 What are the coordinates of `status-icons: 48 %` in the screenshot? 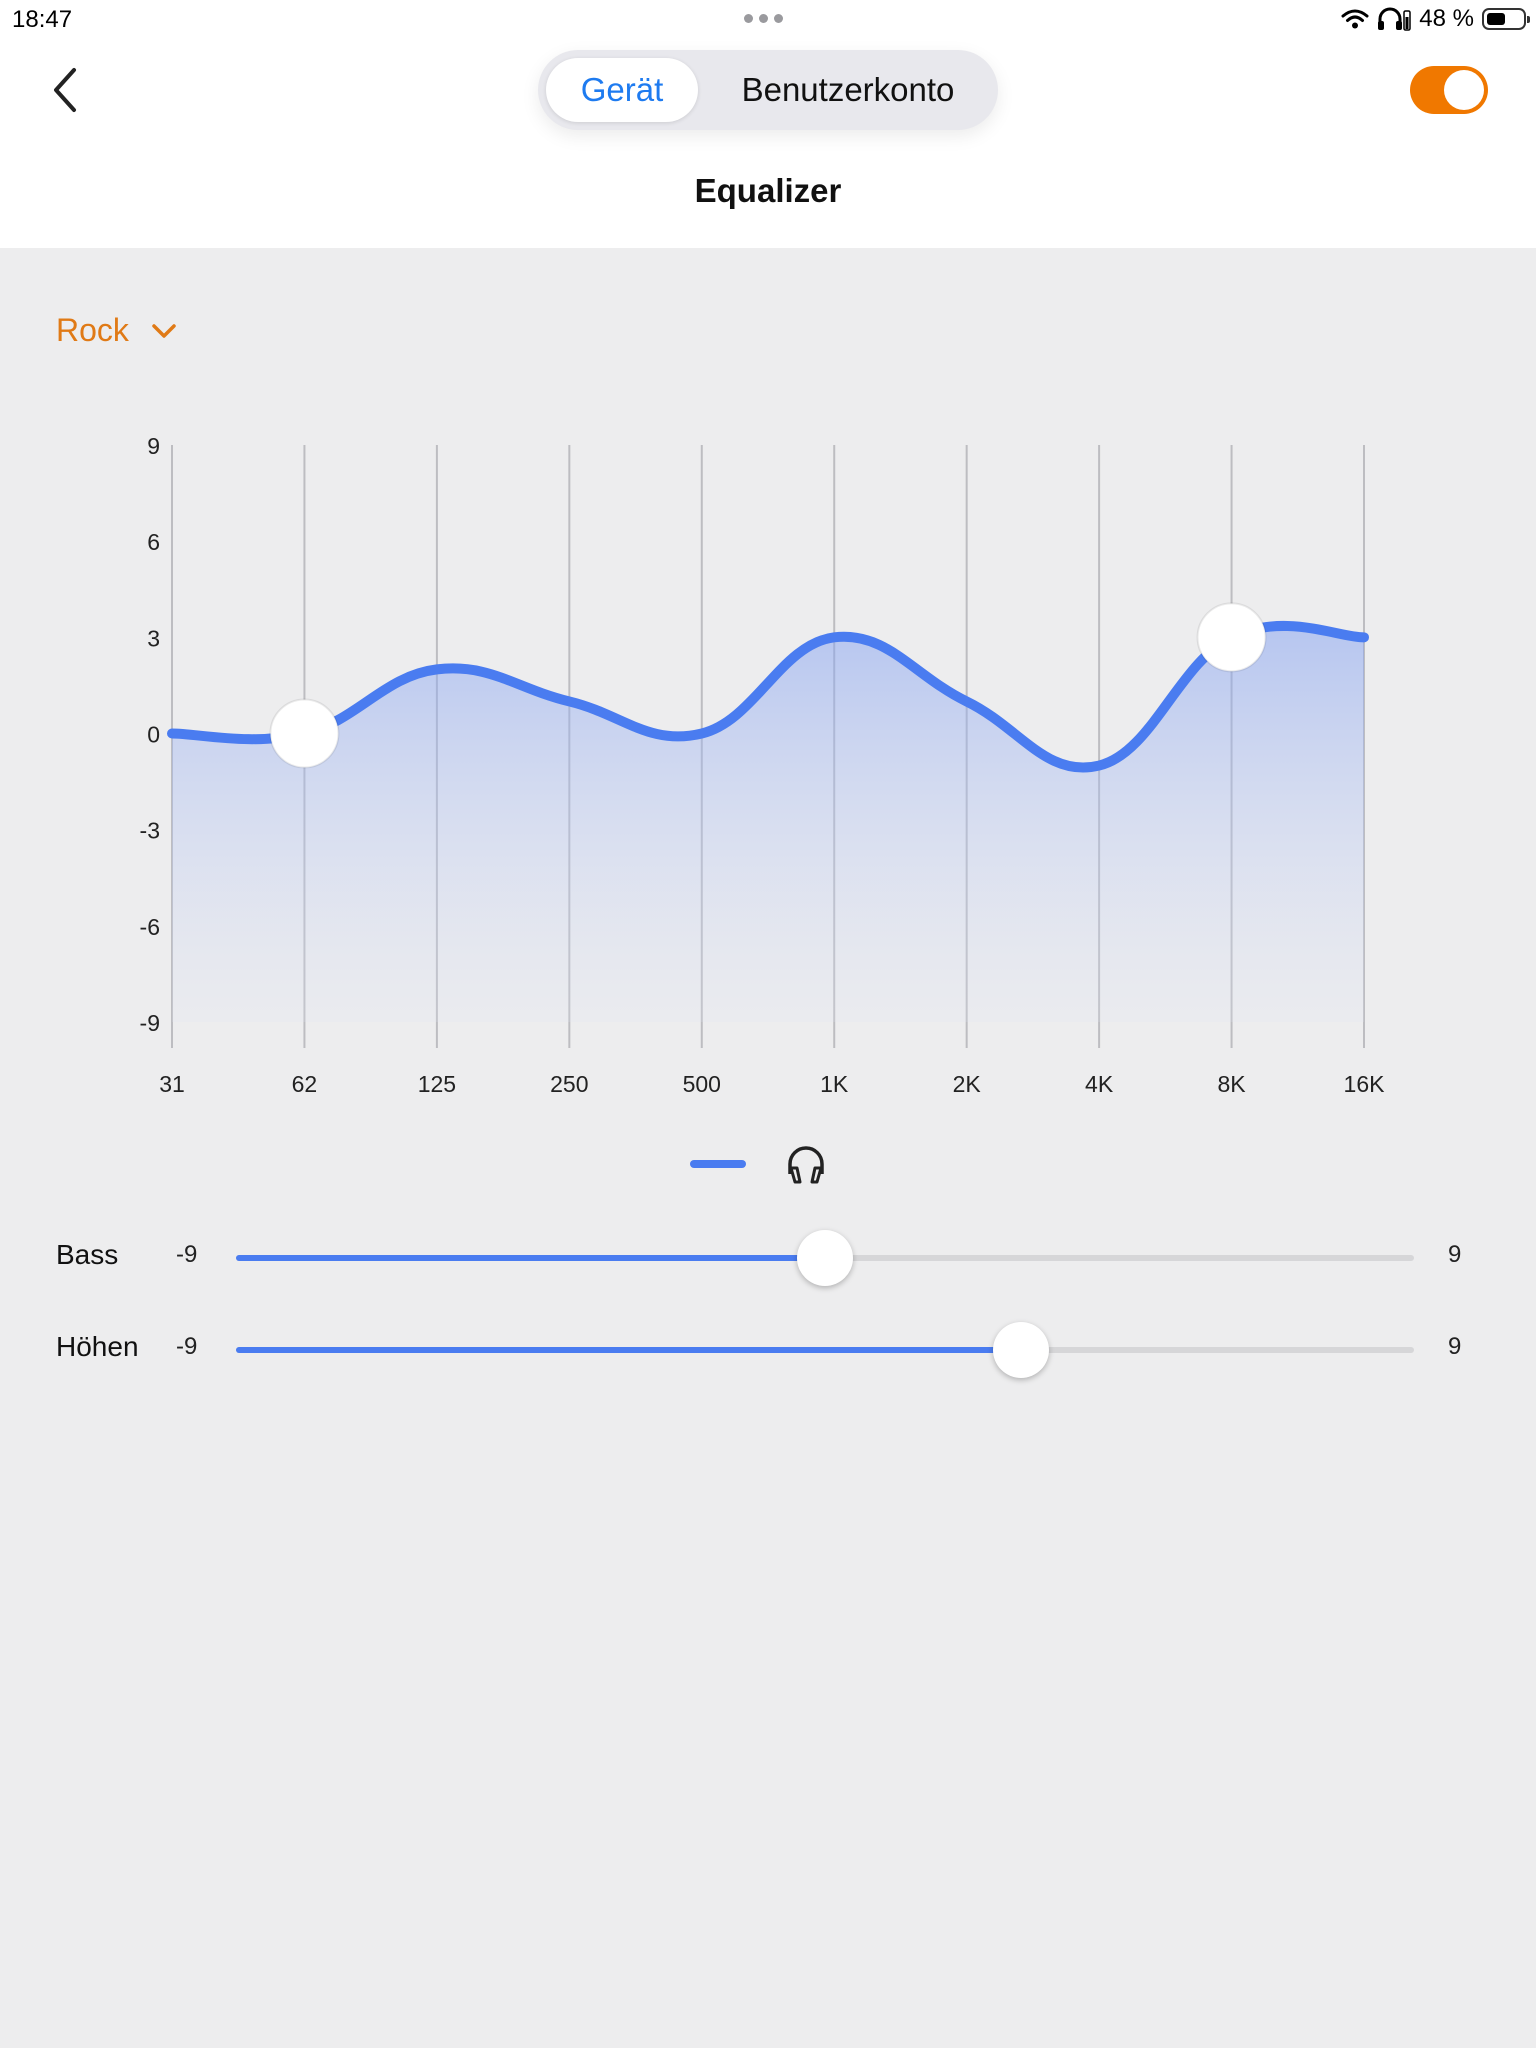 It's located at (1435, 19).